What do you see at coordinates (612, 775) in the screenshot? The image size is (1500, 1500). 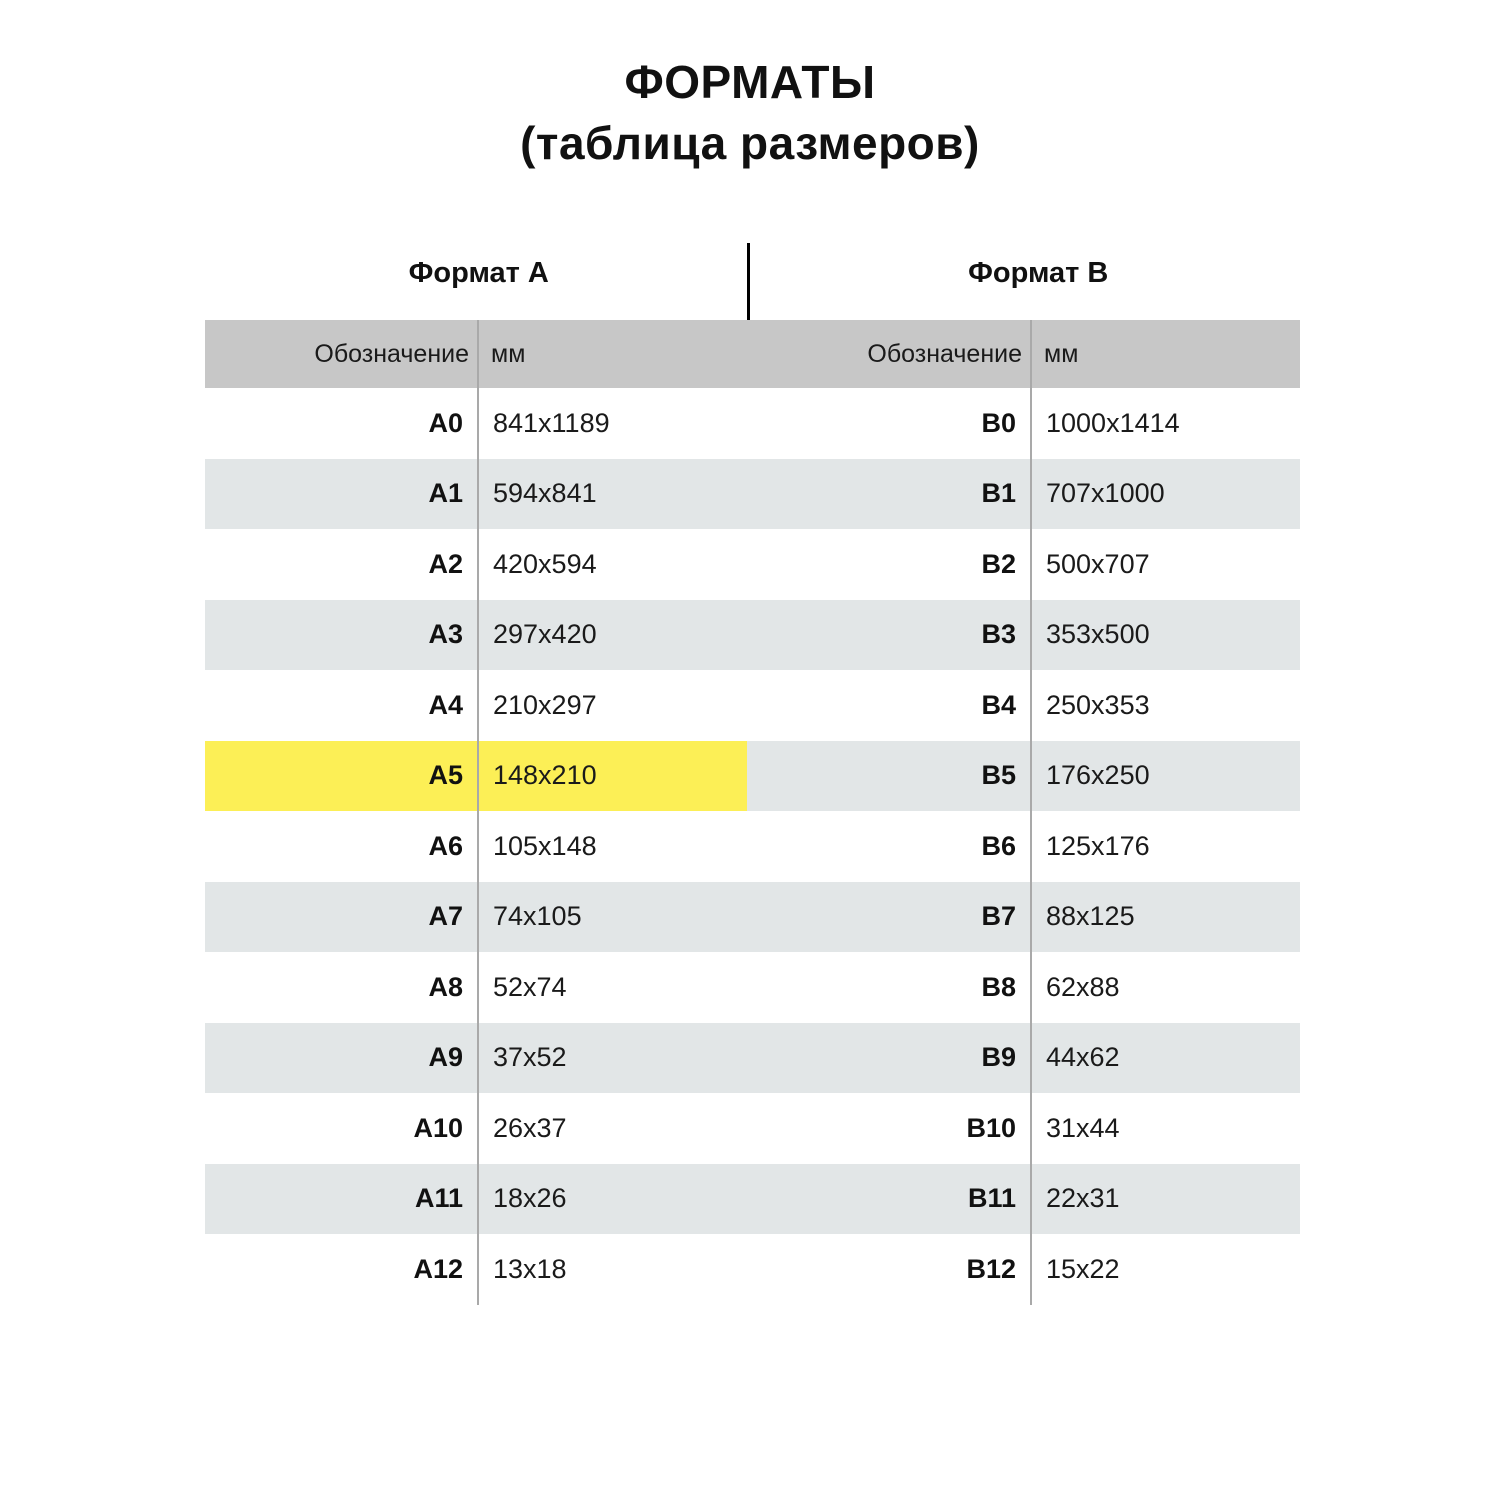 I see `cell-mm-a: 148x210` at bounding box center [612, 775].